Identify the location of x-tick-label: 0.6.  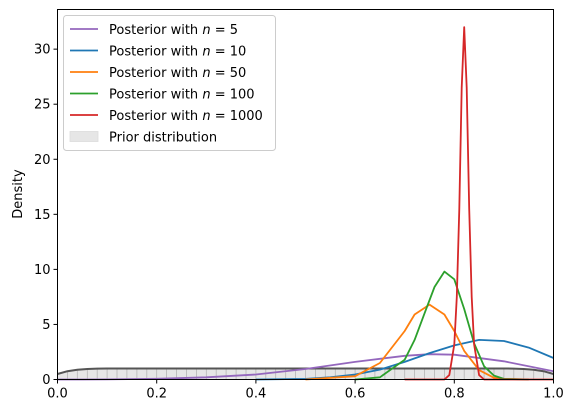
(355, 394).